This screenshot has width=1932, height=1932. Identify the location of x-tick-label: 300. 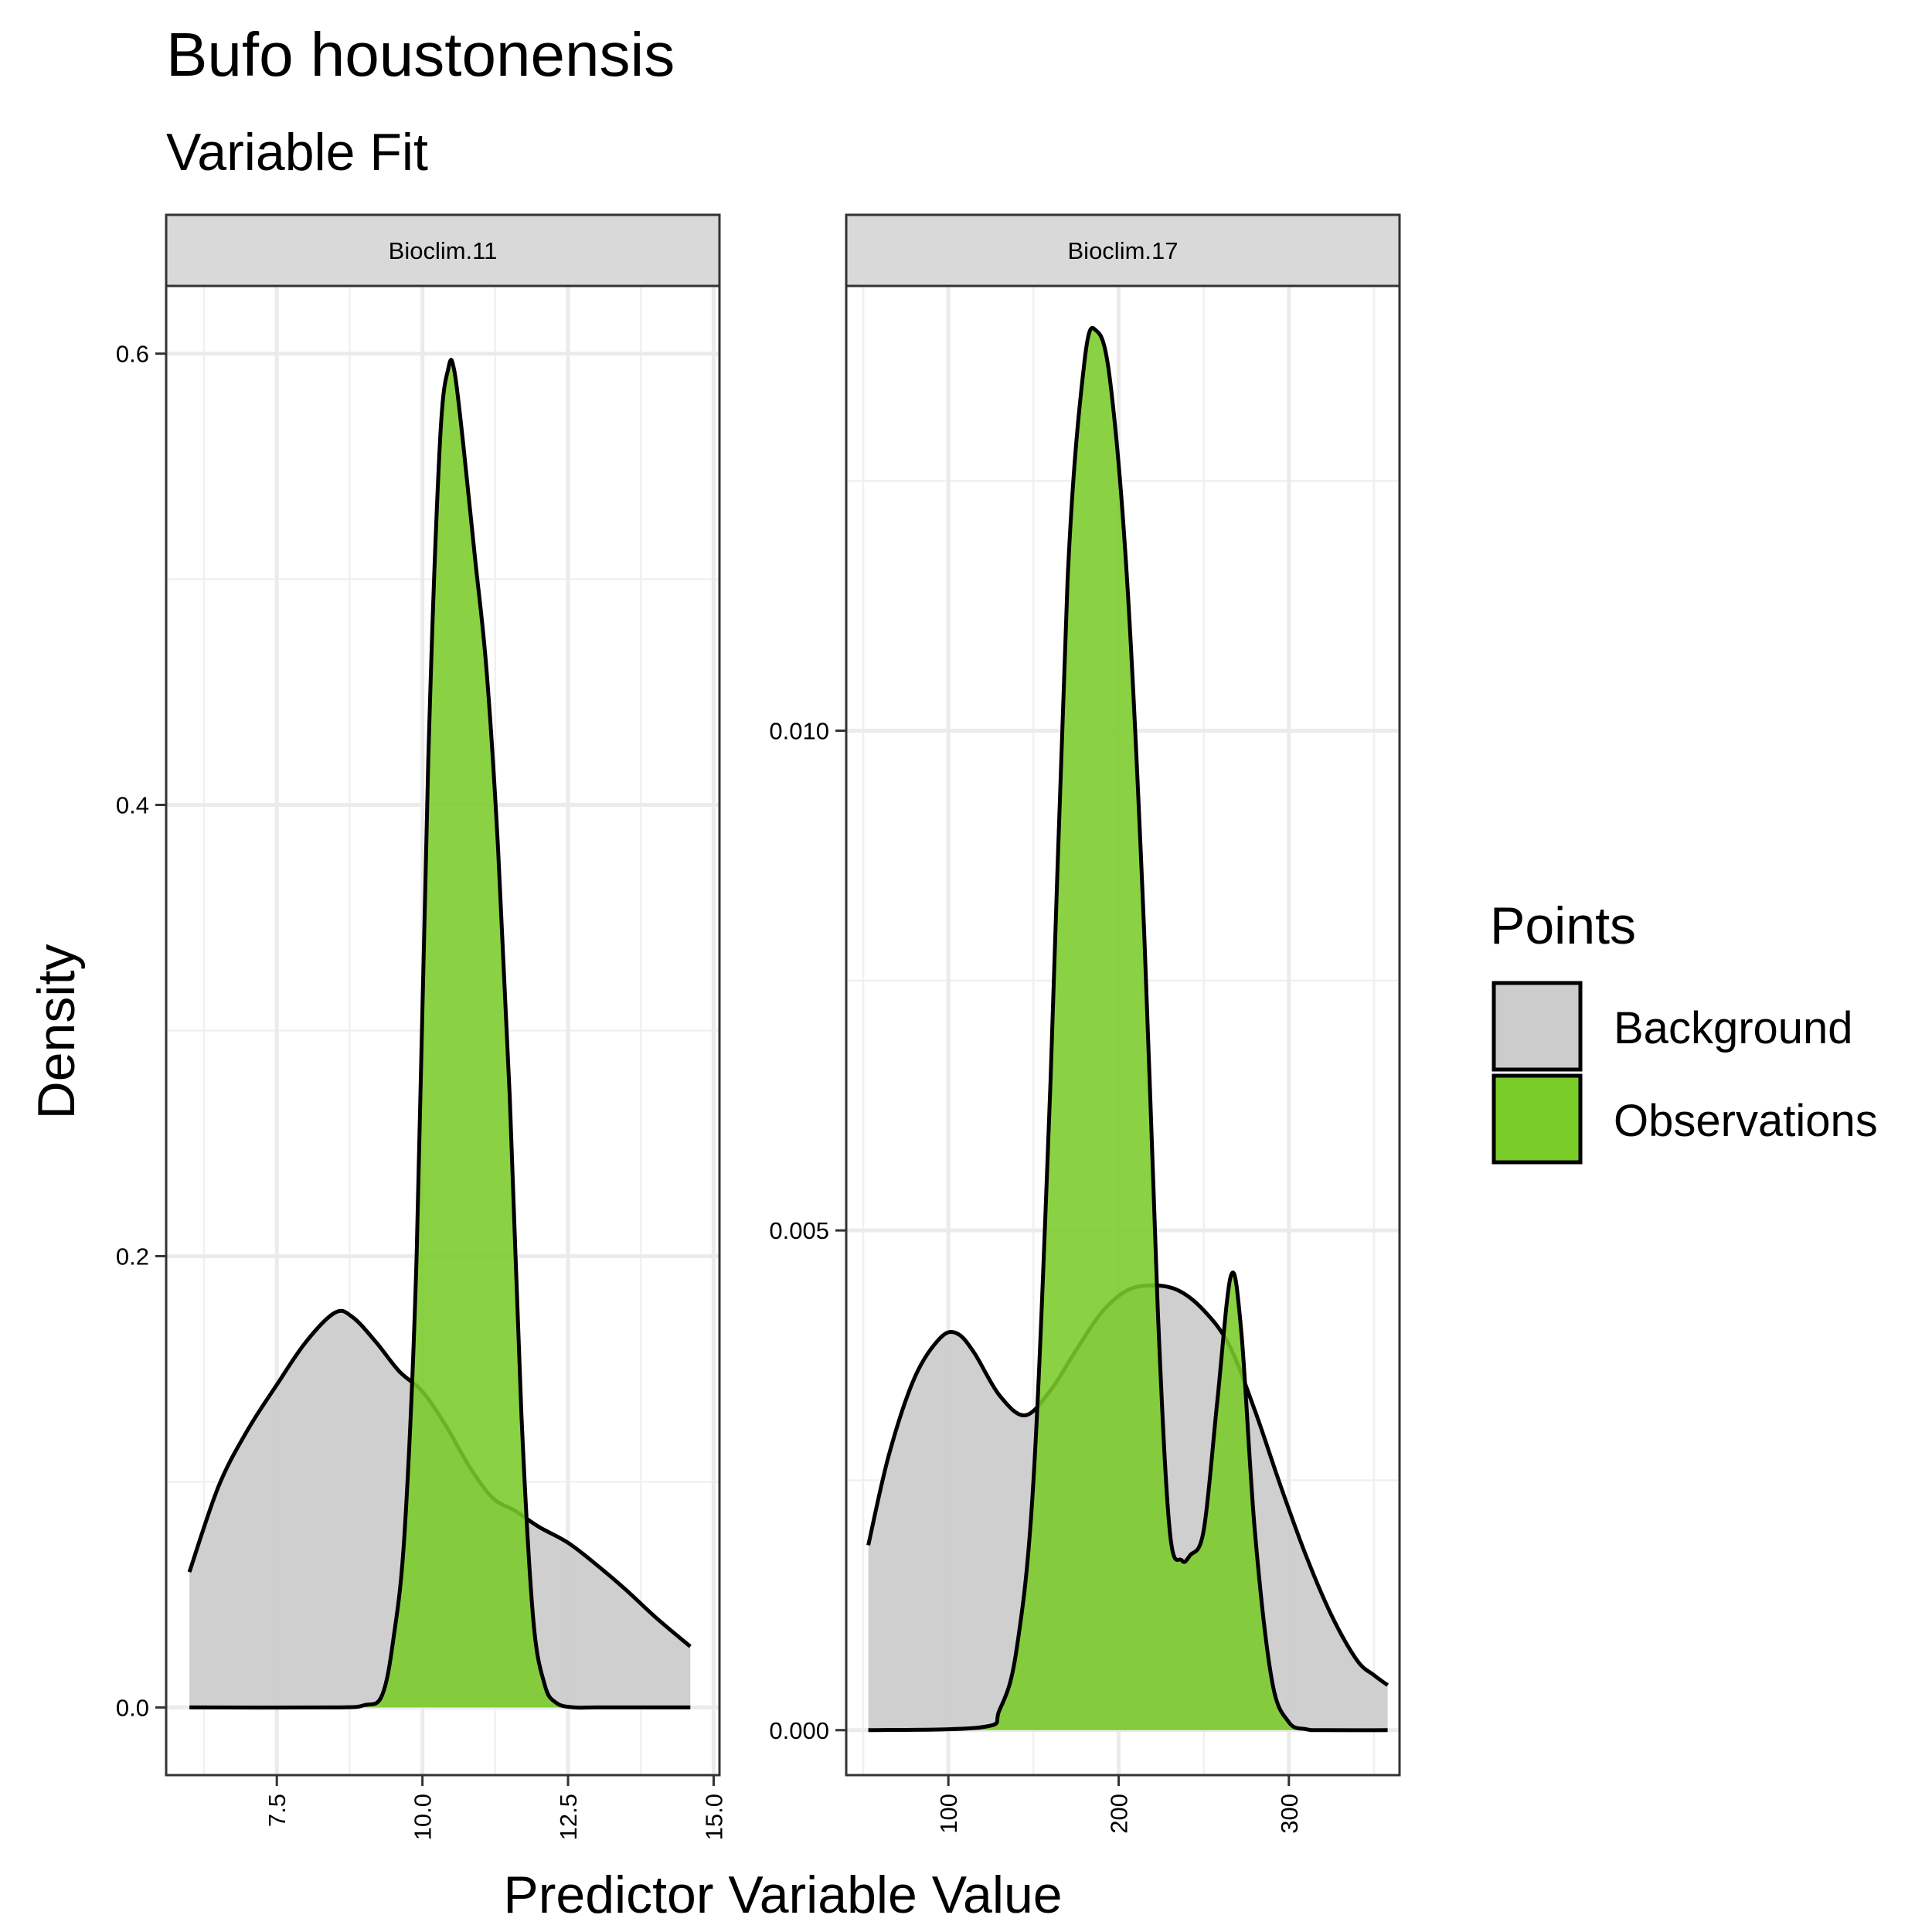
(1290, 1814).